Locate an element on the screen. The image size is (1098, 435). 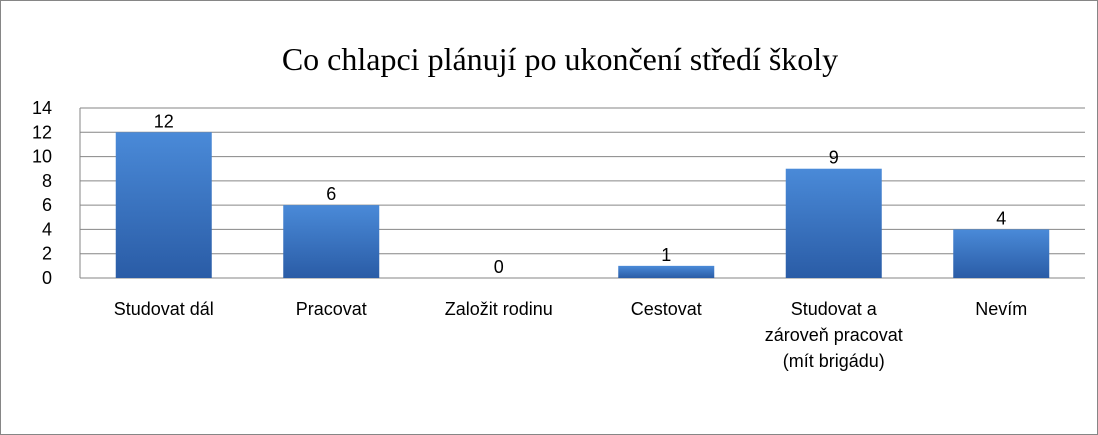
data-label: 9 is located at coordinates (834, 158).